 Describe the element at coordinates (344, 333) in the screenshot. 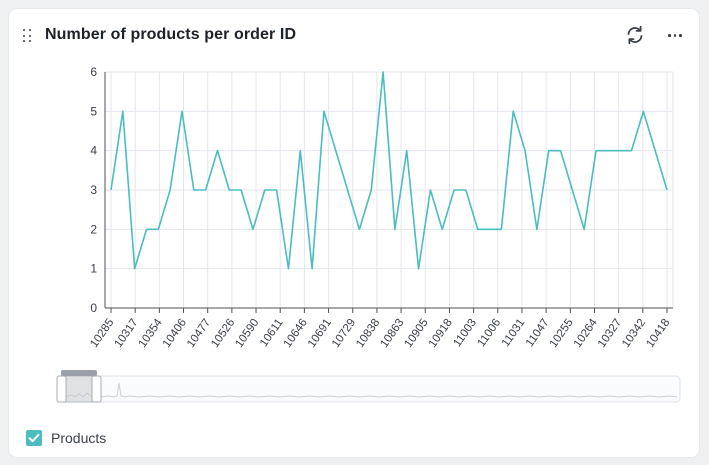

I see `x-tick-label: 10729` at that location.